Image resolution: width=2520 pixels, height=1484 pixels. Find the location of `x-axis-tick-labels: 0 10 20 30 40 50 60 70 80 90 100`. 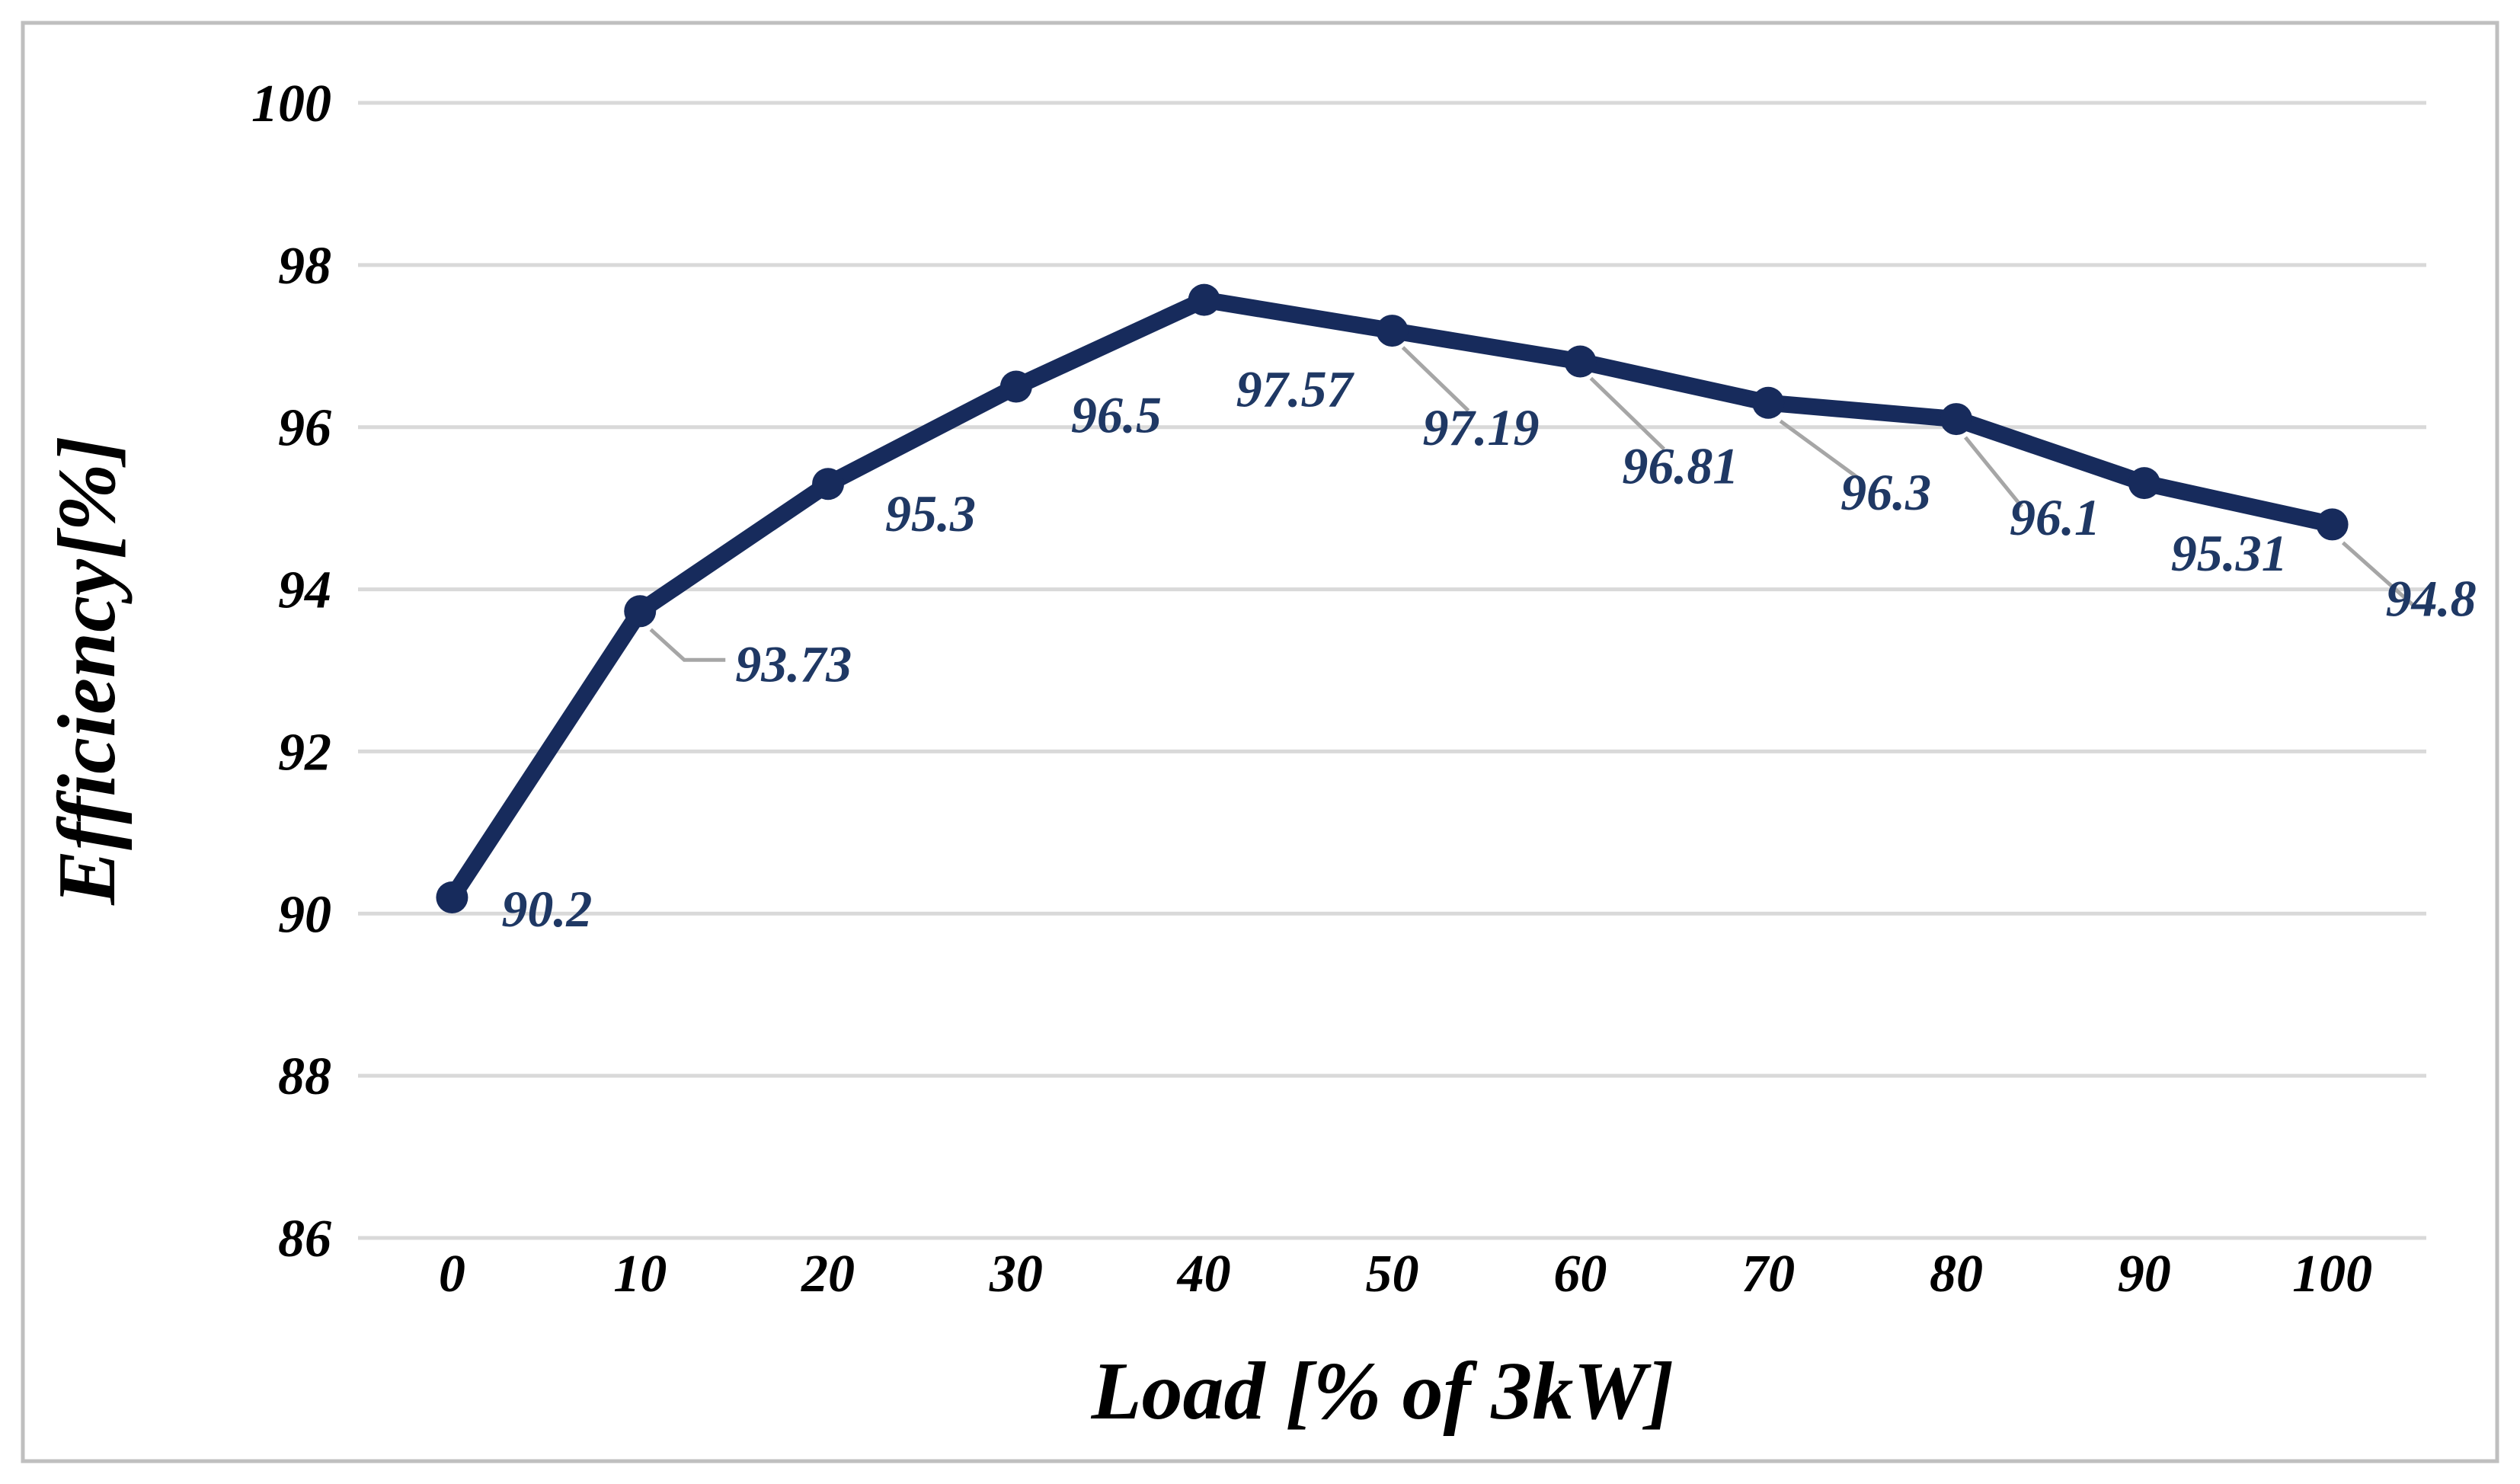

x-axis-tick-labels: 0 10 20 30 40 50 60 70 80 90 100 is located at coordinates (1405, 1274).